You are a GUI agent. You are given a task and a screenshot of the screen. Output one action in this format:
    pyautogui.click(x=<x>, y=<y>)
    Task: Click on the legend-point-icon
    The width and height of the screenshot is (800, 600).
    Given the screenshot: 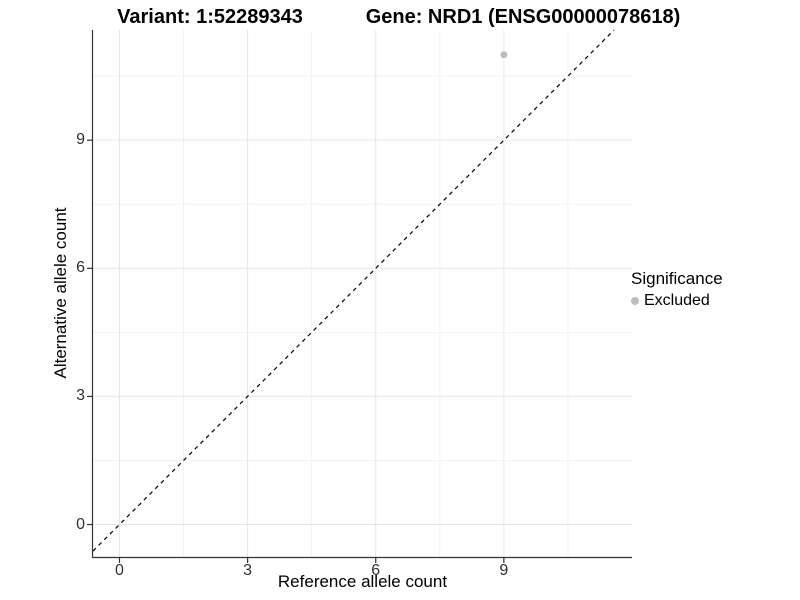 What is the action you would take?
    pyautogui.click(x=635, y=301)
    